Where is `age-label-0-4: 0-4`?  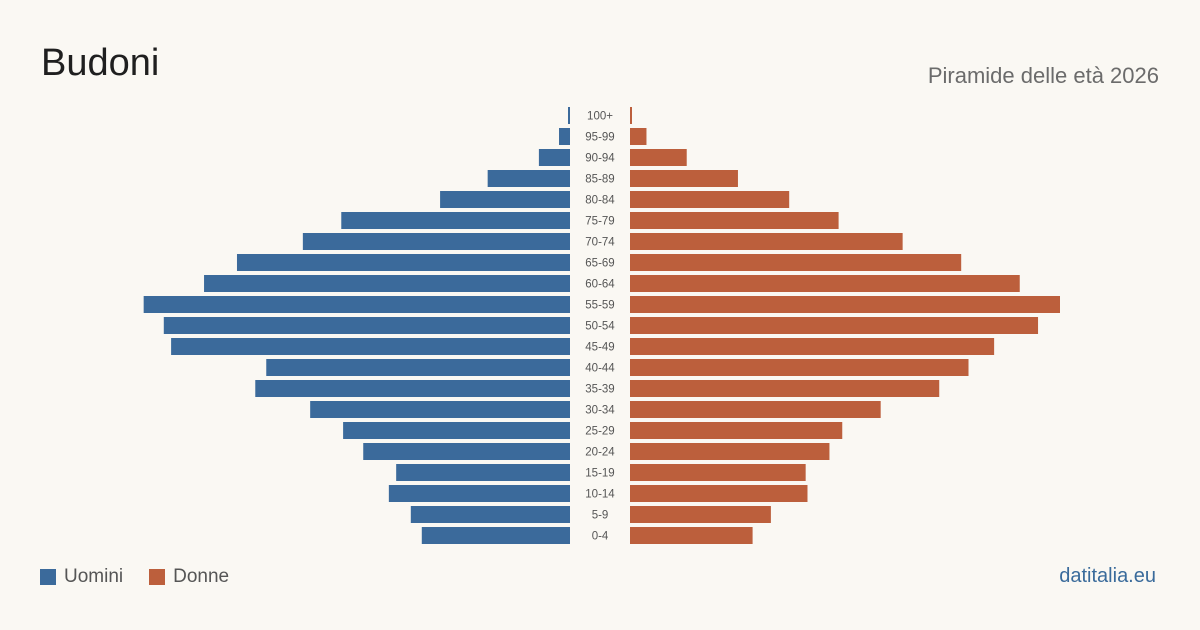
age-label-0-4: 0-4 is located at coordinates (600, 537).